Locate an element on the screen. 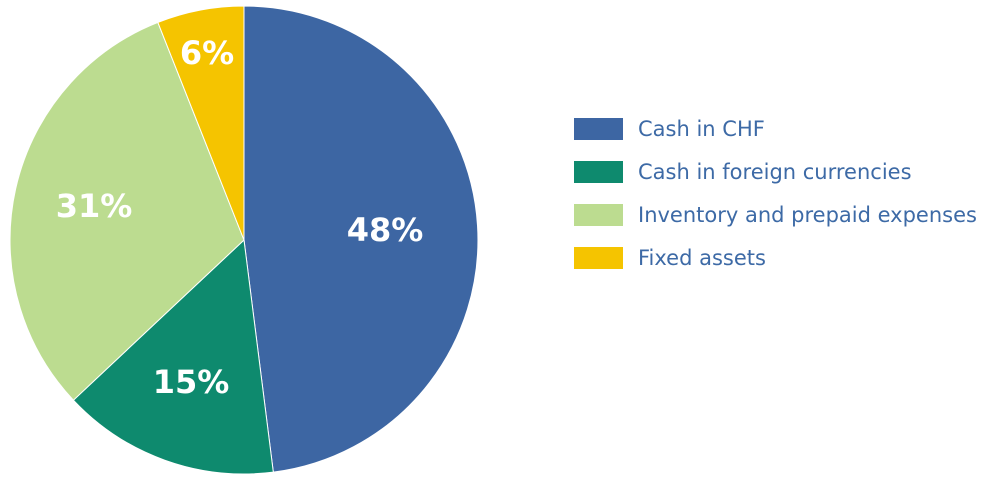 The width and height of the screenshot is (1002, 478). legend-label: Cash in foreign currencies is located at coordinates (775, 171).